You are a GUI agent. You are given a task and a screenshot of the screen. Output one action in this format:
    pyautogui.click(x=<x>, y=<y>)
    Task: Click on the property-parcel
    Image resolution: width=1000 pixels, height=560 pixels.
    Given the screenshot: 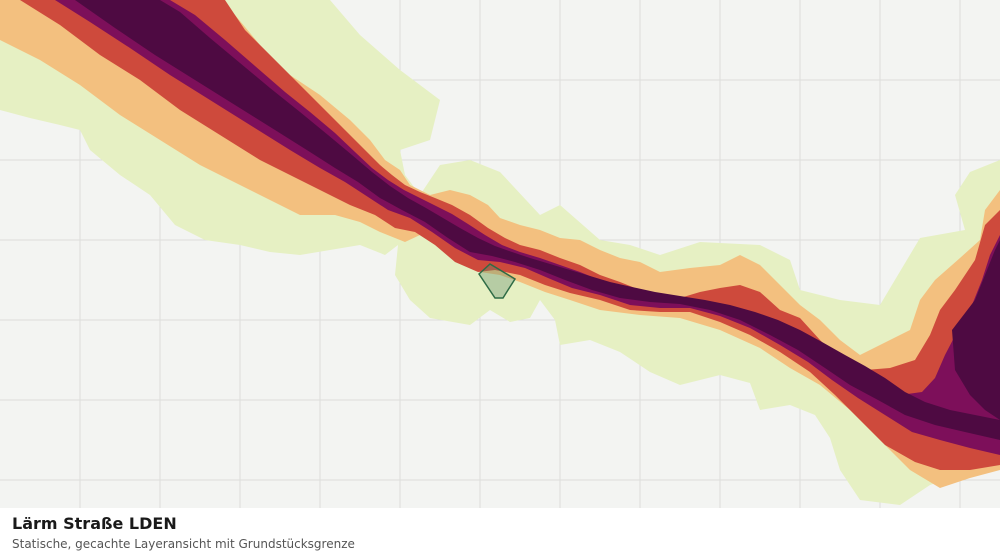 What is the action you would take?
    pyautogui.click(x=497, y=281)
    